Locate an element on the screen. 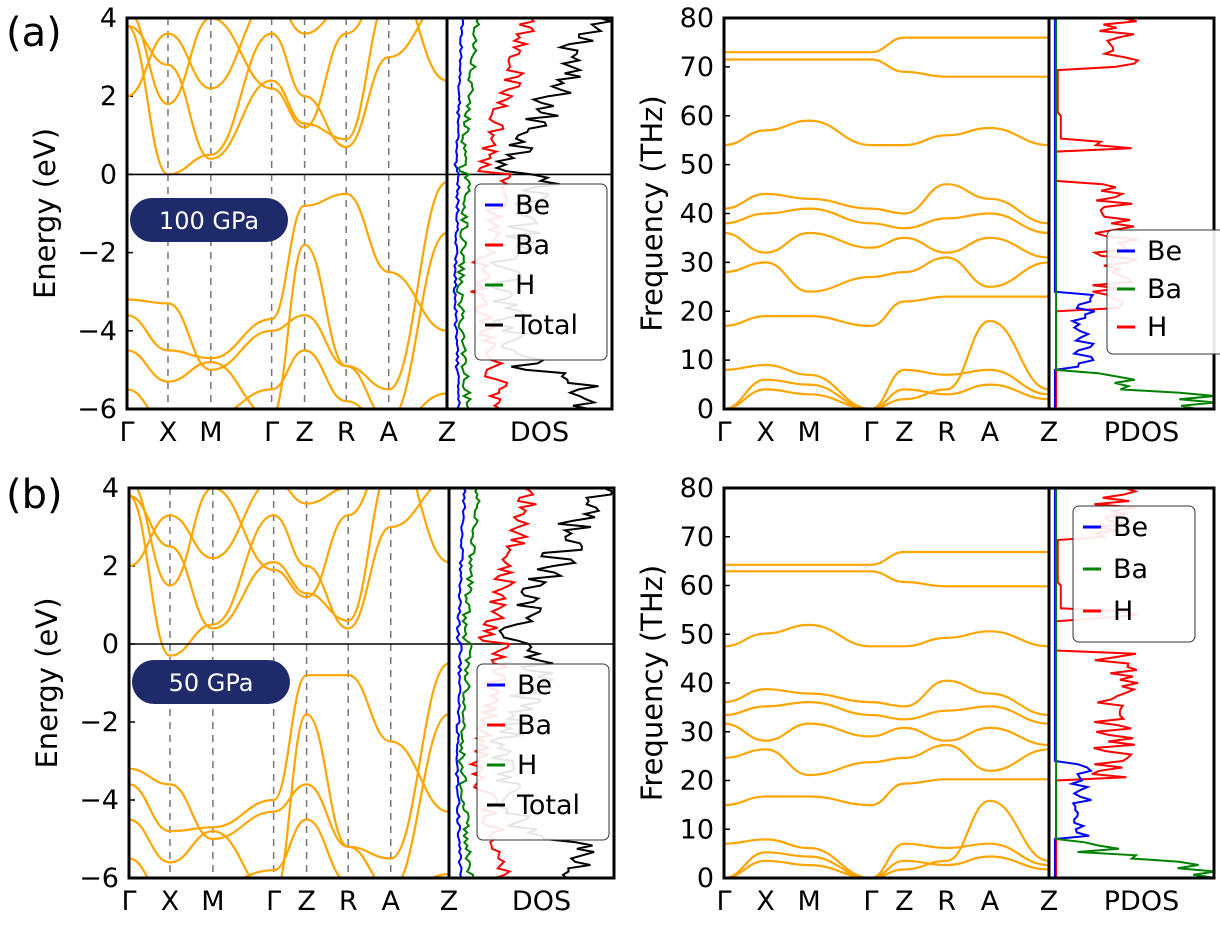 Image resolution: width=1220 pixels, height=926 pixels. y-tick-label: 50 is located at coordinates (697, 165).